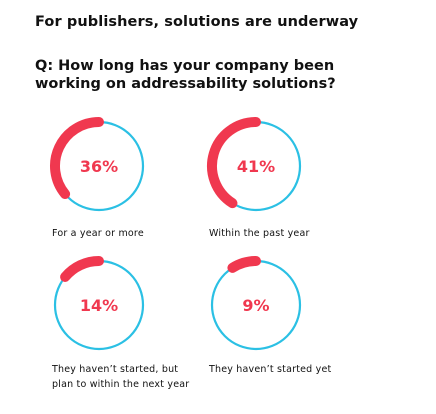  I want to click on gauge-value-label: 14%, so click(99, 305).